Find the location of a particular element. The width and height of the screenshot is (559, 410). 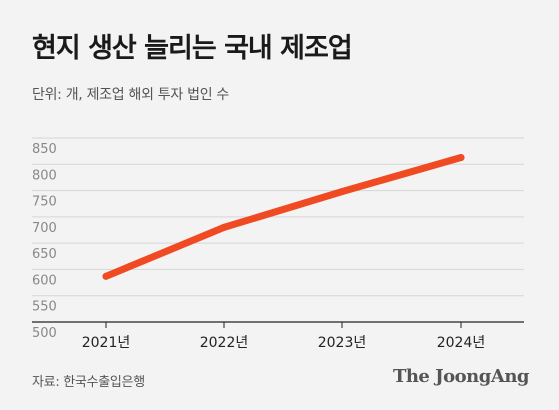

y-tick-label: 750 is located at coordinates (44, 202).